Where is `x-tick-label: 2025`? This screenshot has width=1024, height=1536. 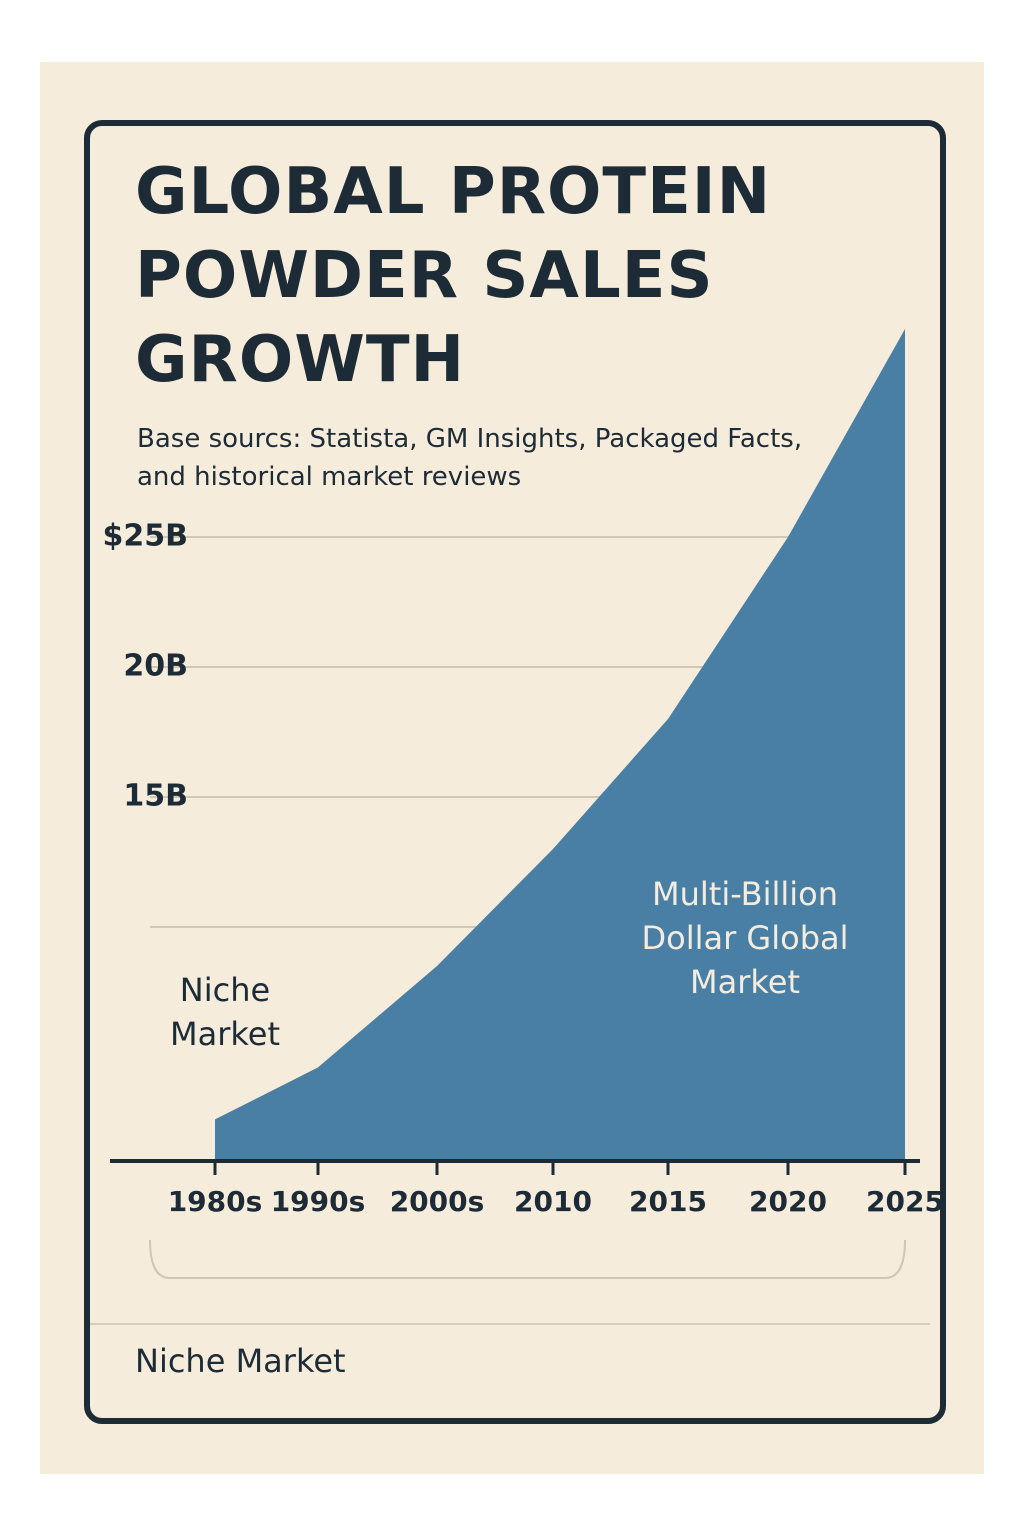
x-tick-label: 2025 is located at coordinates (905, 1201).